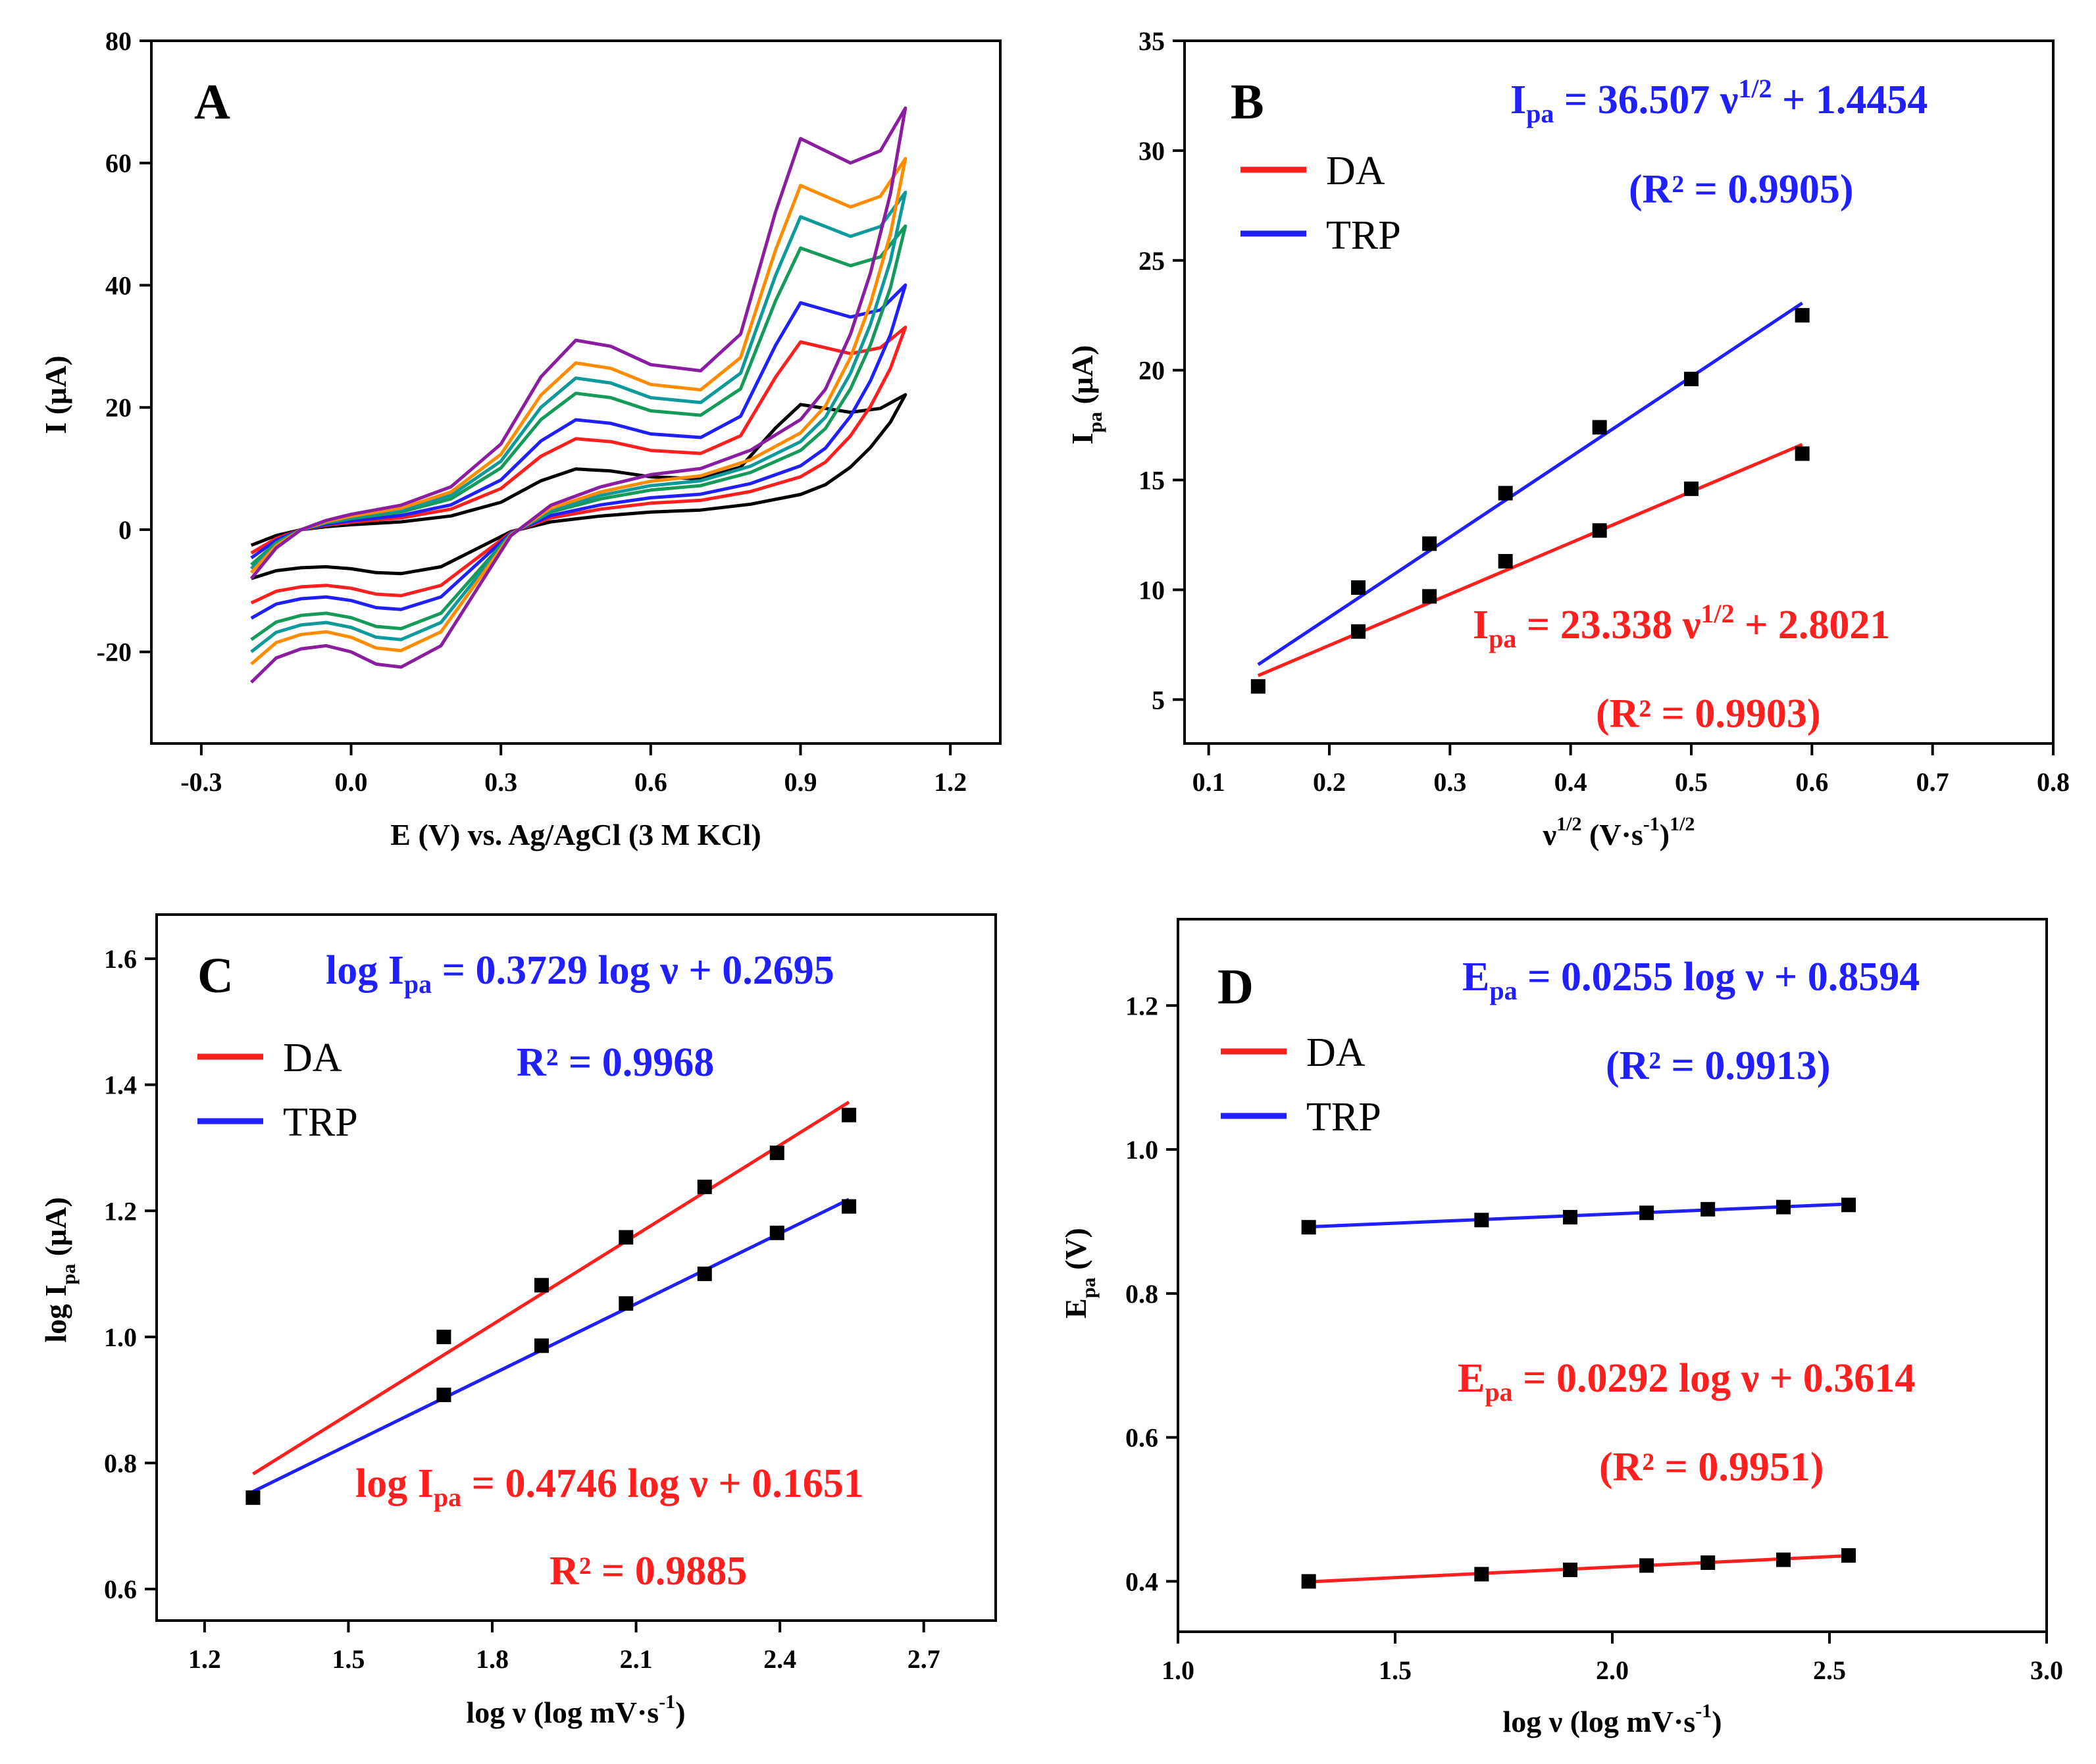 The width and height of the screenshot is (2096, 1764). What do you see at coordinates (1151, 261) in the screenshot?
I see `y-tick-label: 25` at bounding box center [1151, 261].